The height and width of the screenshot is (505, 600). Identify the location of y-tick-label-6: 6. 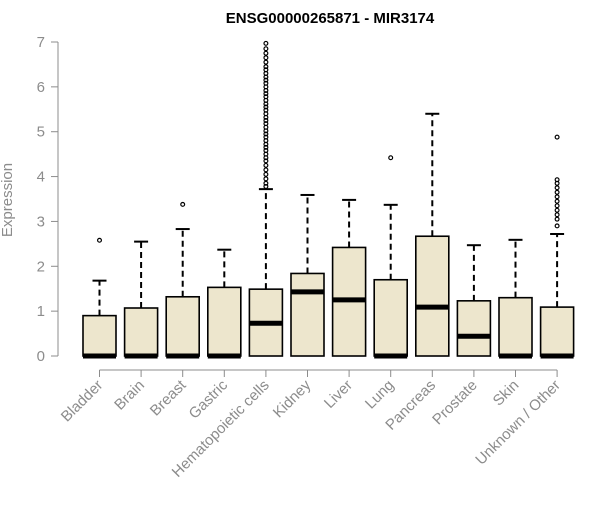
(41, 87).